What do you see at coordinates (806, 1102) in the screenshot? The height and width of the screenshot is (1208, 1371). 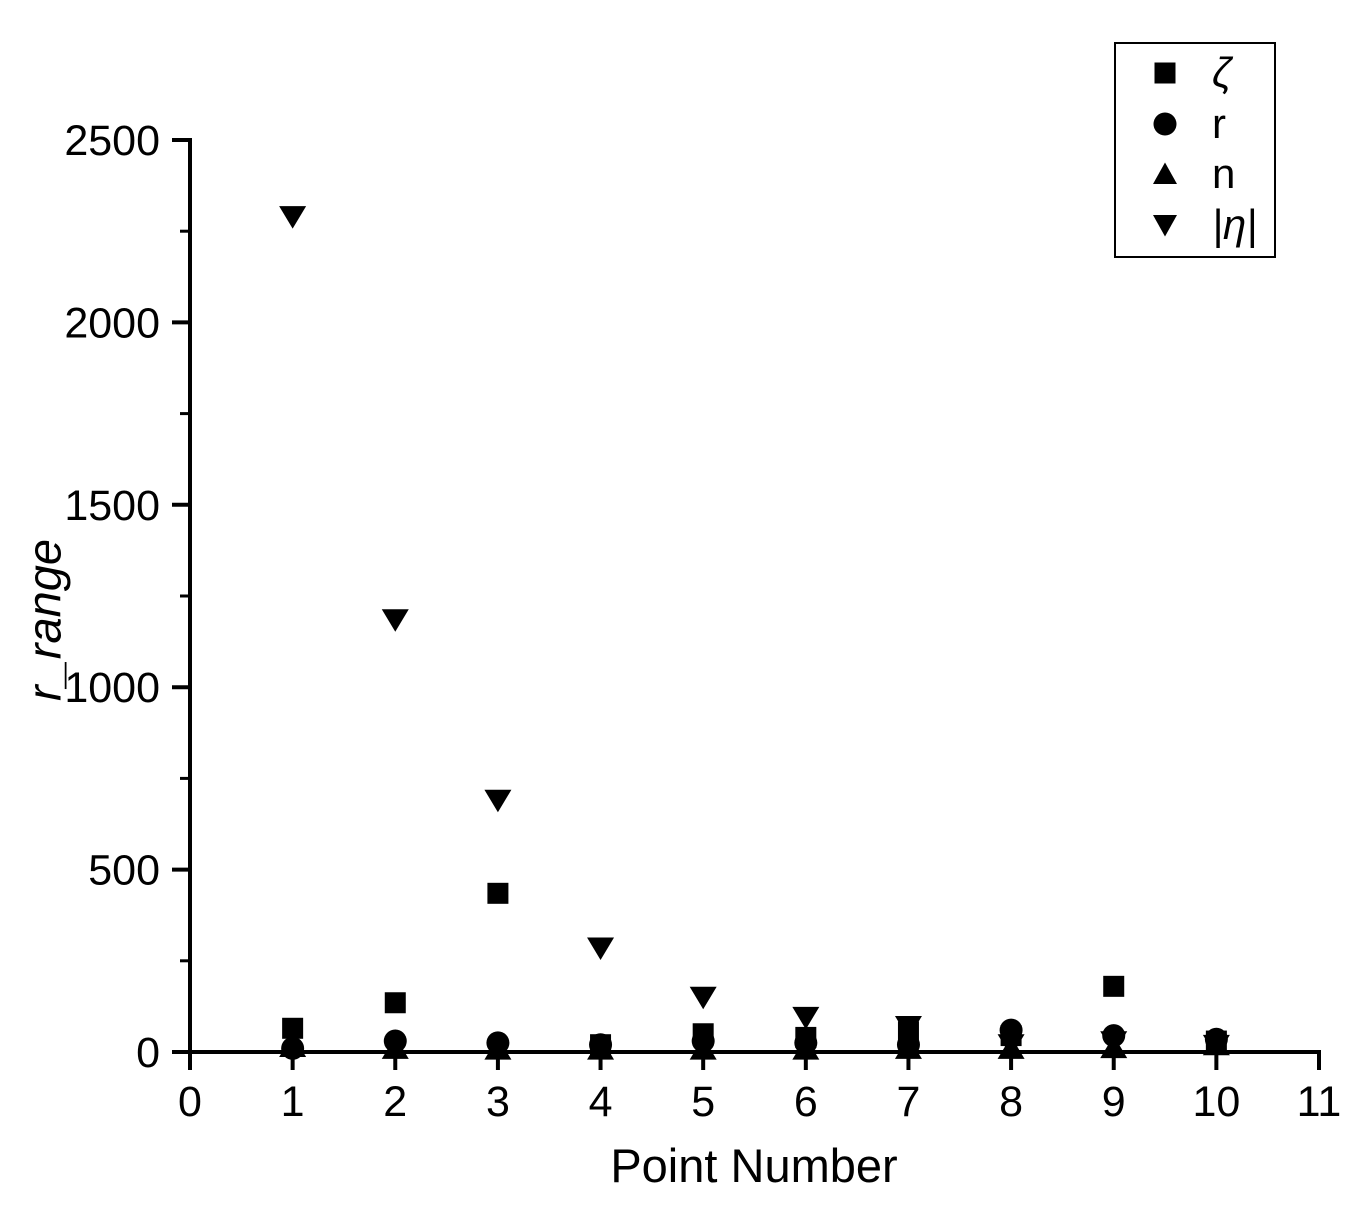 I see `x-tick-label: 6` at bounding box center [806, 1102].